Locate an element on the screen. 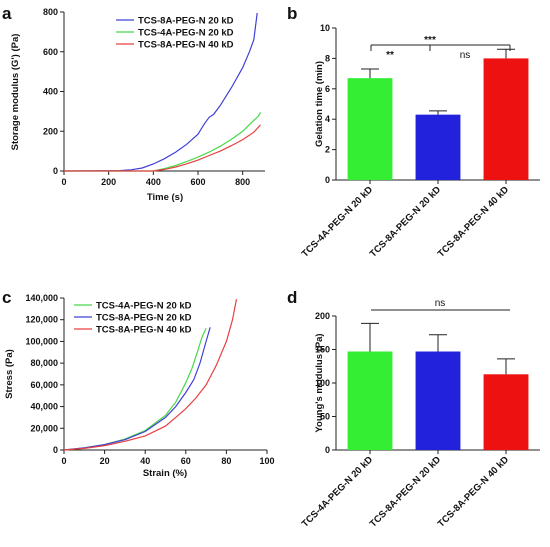 This screenshot has height=547, width=550. y-tick-label: 150 is located at coordinates (322, 350).